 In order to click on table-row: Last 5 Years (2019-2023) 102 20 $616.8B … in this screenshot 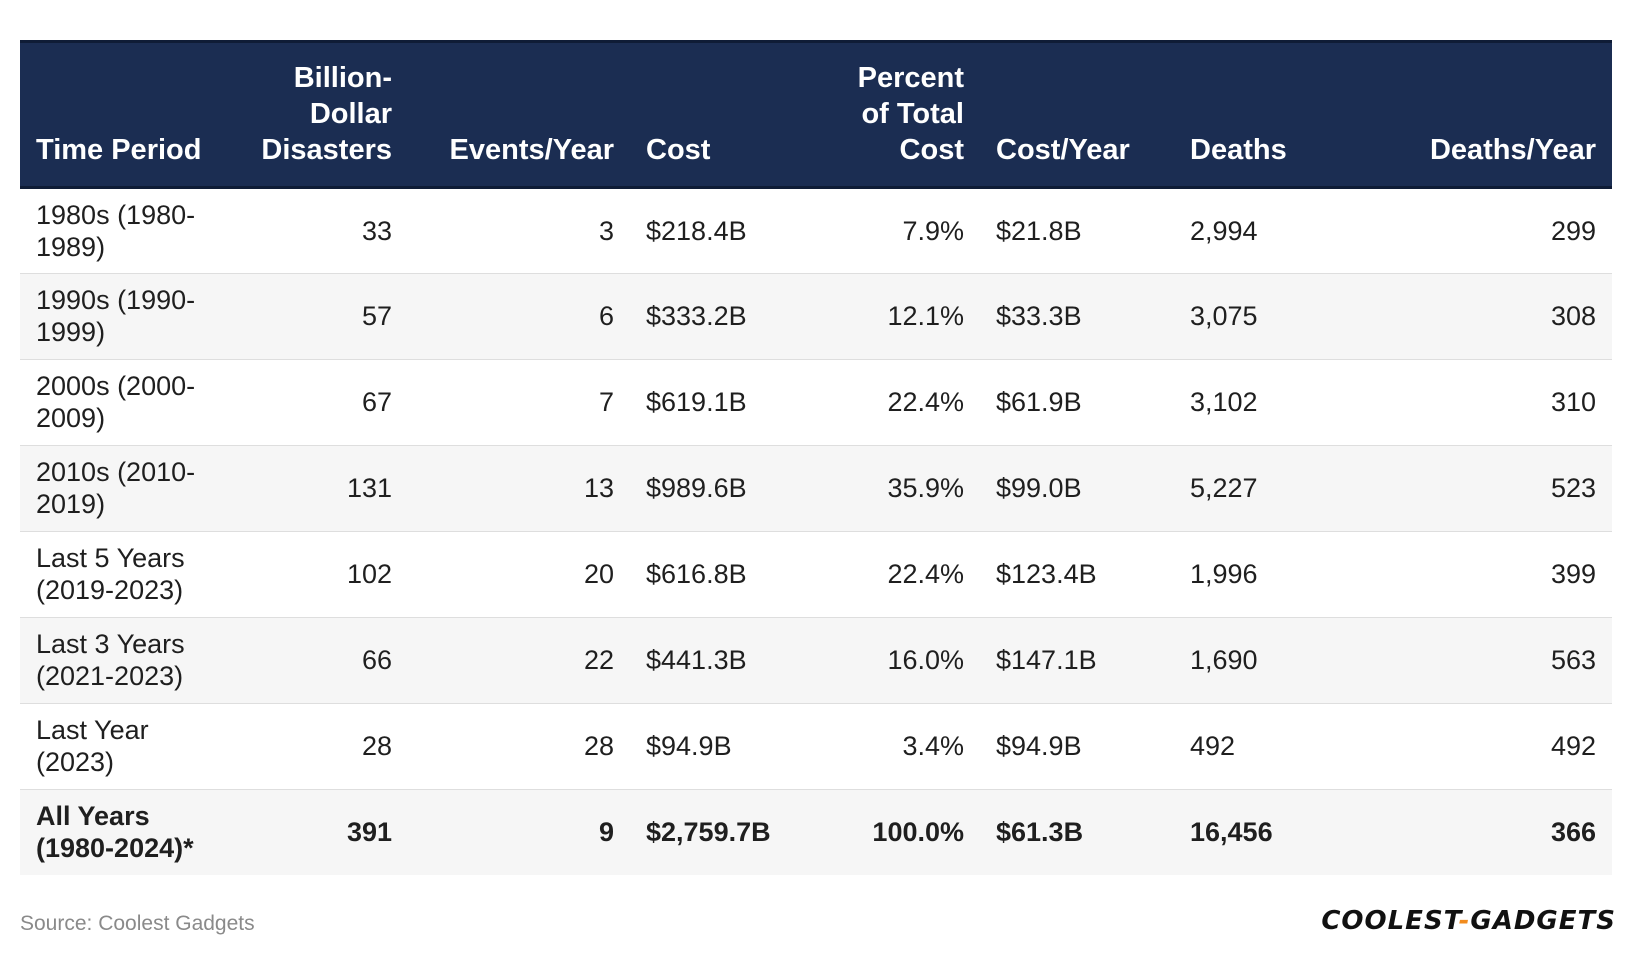, I will do `click(816, 574)`.